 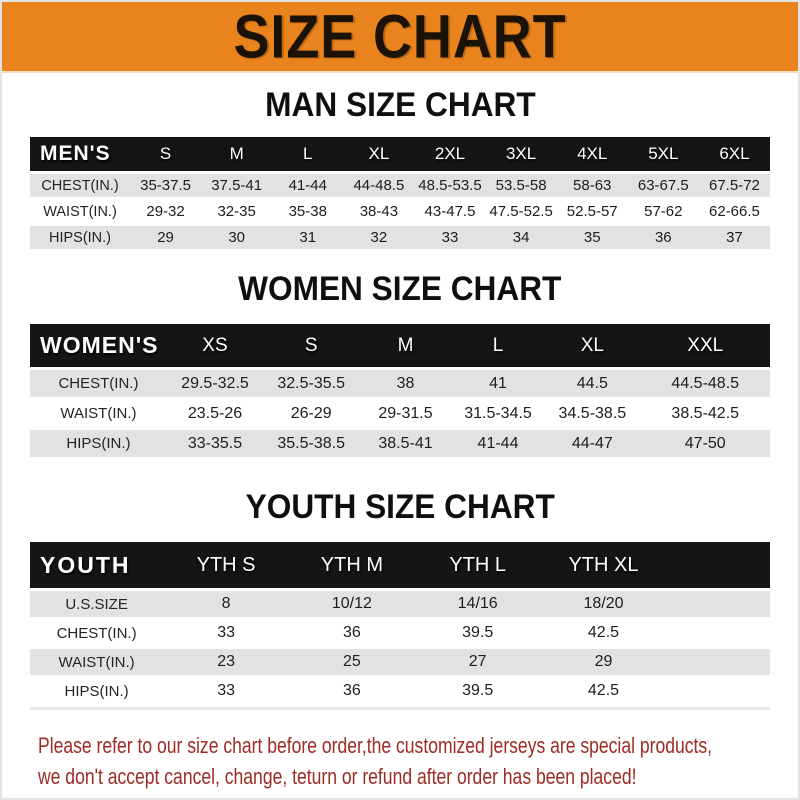 I want to click on size-value: 58-63, so click(x=592, y=185).